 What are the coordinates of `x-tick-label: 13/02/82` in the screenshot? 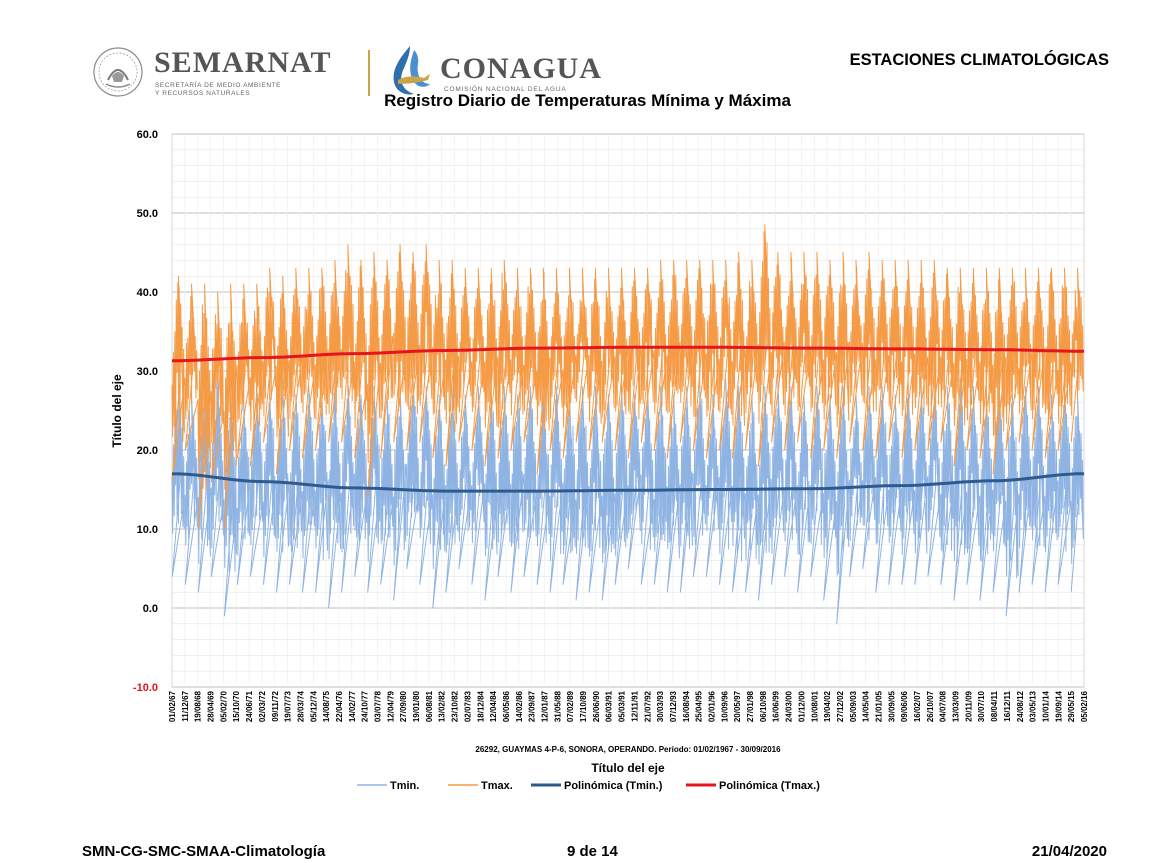 It's located at (442, 706).